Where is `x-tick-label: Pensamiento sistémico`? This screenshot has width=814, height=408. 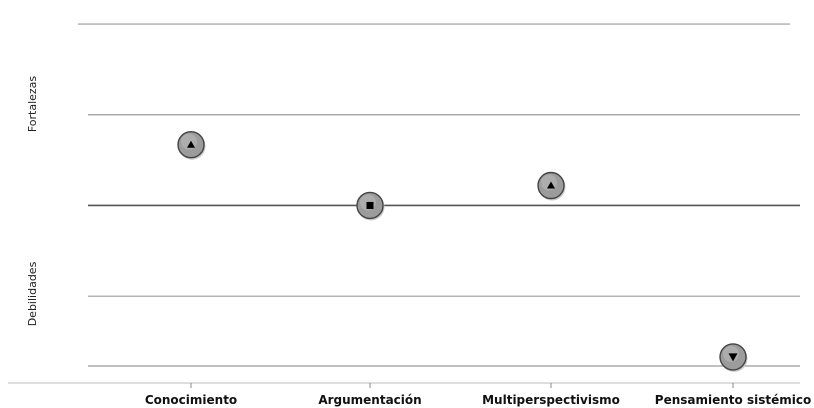 x-tick-label: Pensamiento sistémico is located at coordinates (733, 400).